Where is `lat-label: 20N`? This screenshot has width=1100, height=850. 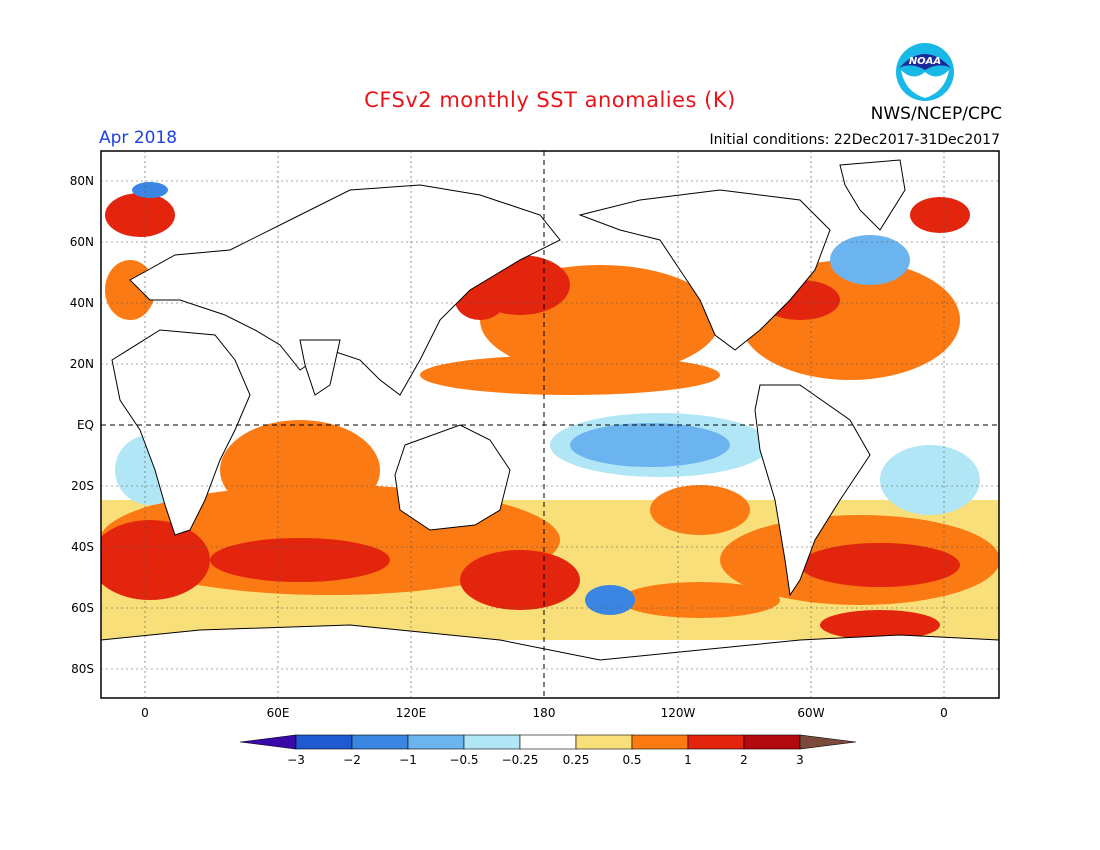 lat-label: 20N is located at coordinates (82, 364).